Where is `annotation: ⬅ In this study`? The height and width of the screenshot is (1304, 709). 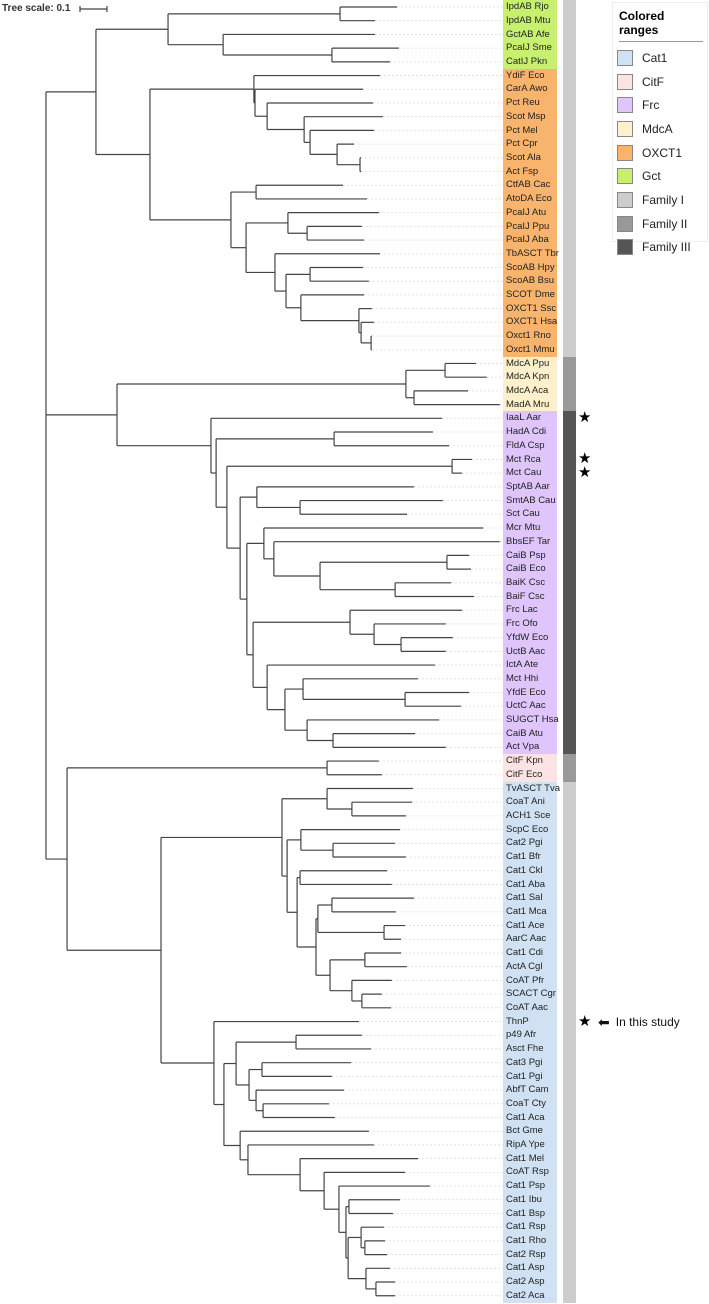 annotation: ⬅ In this study is located at coordinates (639, 1022).